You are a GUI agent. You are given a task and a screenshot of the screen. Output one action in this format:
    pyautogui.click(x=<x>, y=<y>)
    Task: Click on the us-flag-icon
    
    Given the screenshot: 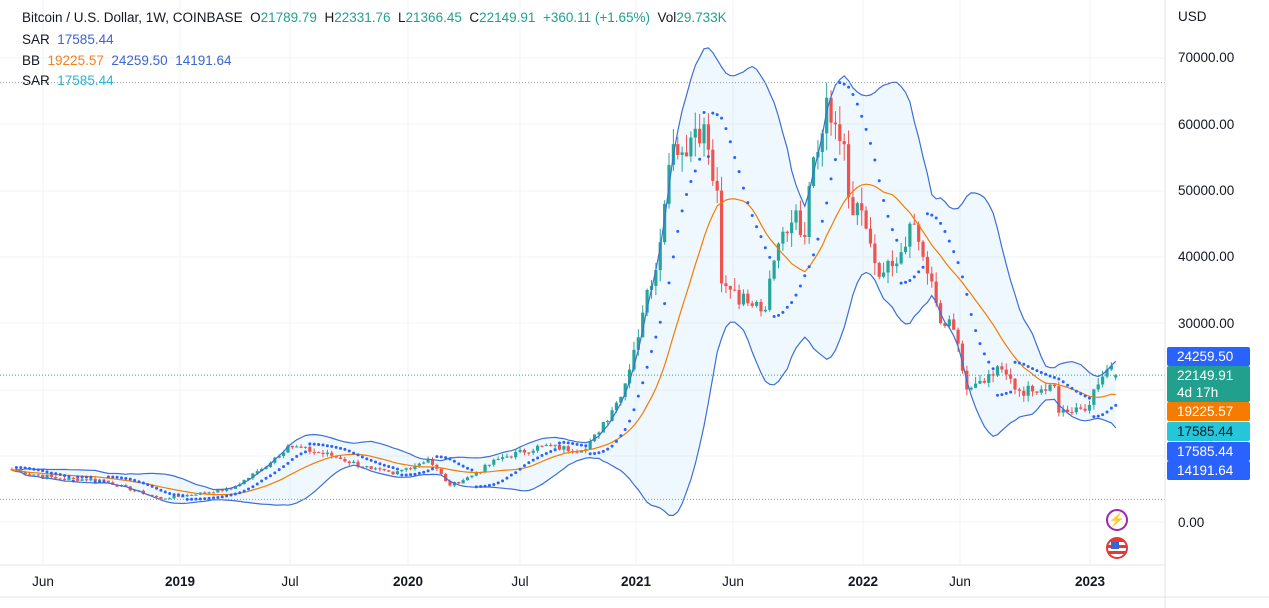 What is the action you would take?
    pyautogui.click(x=1117, y=548)
    